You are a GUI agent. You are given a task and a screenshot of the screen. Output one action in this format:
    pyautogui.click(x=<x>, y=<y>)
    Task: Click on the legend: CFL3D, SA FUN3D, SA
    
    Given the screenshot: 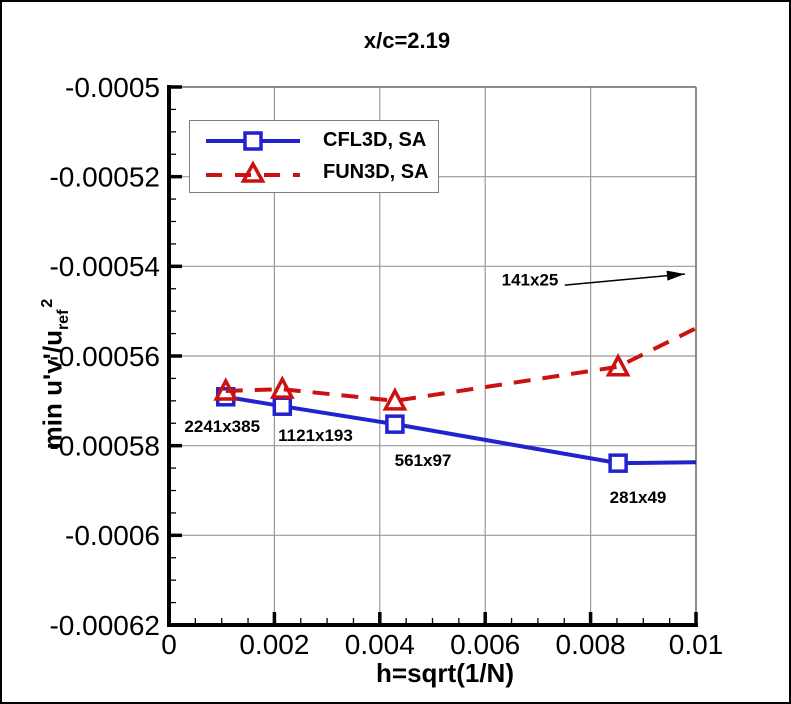 What is the action you would take?
    pyautogui.click(x=314, y=156)
    